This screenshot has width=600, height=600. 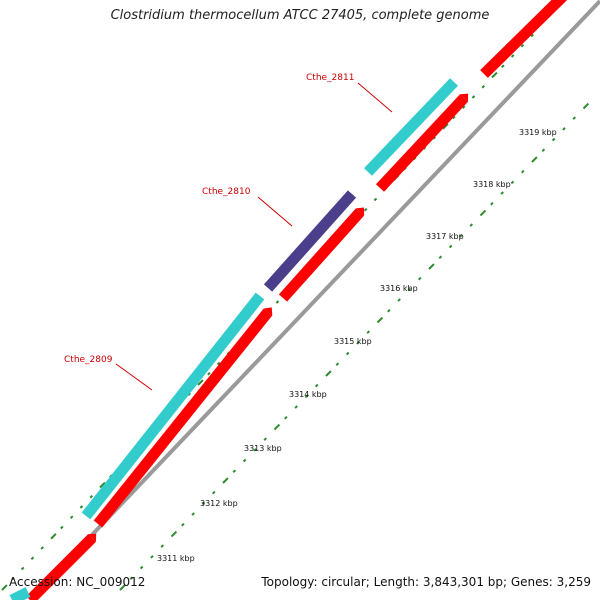 What do you see at coordinates (176, 558) in the screenshot?
I see `tick-label: 3311 kbp` at bounding box center [176, 558].